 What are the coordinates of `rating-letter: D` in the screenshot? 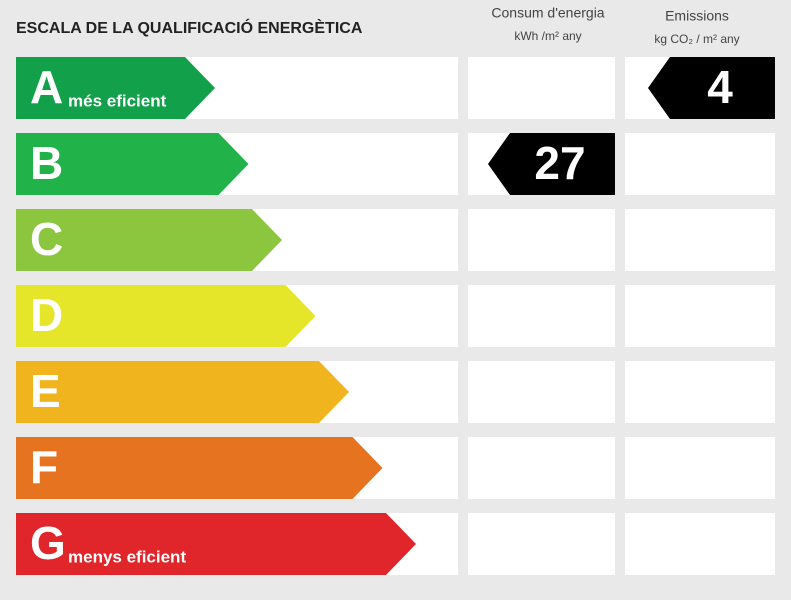 It's located at (46, 315).